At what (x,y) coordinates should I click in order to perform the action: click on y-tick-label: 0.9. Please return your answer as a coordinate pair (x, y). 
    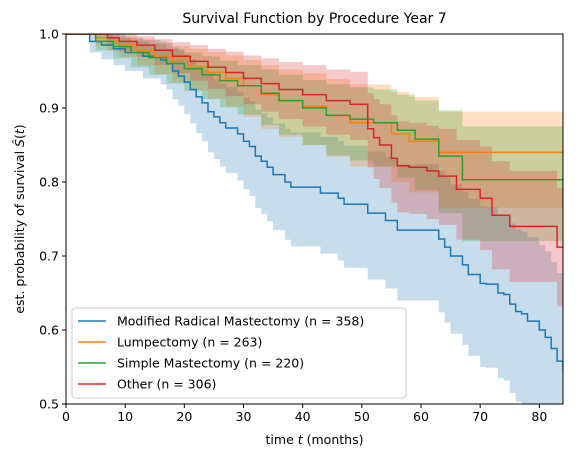
    Looking at the image, I should click on (49, 108).